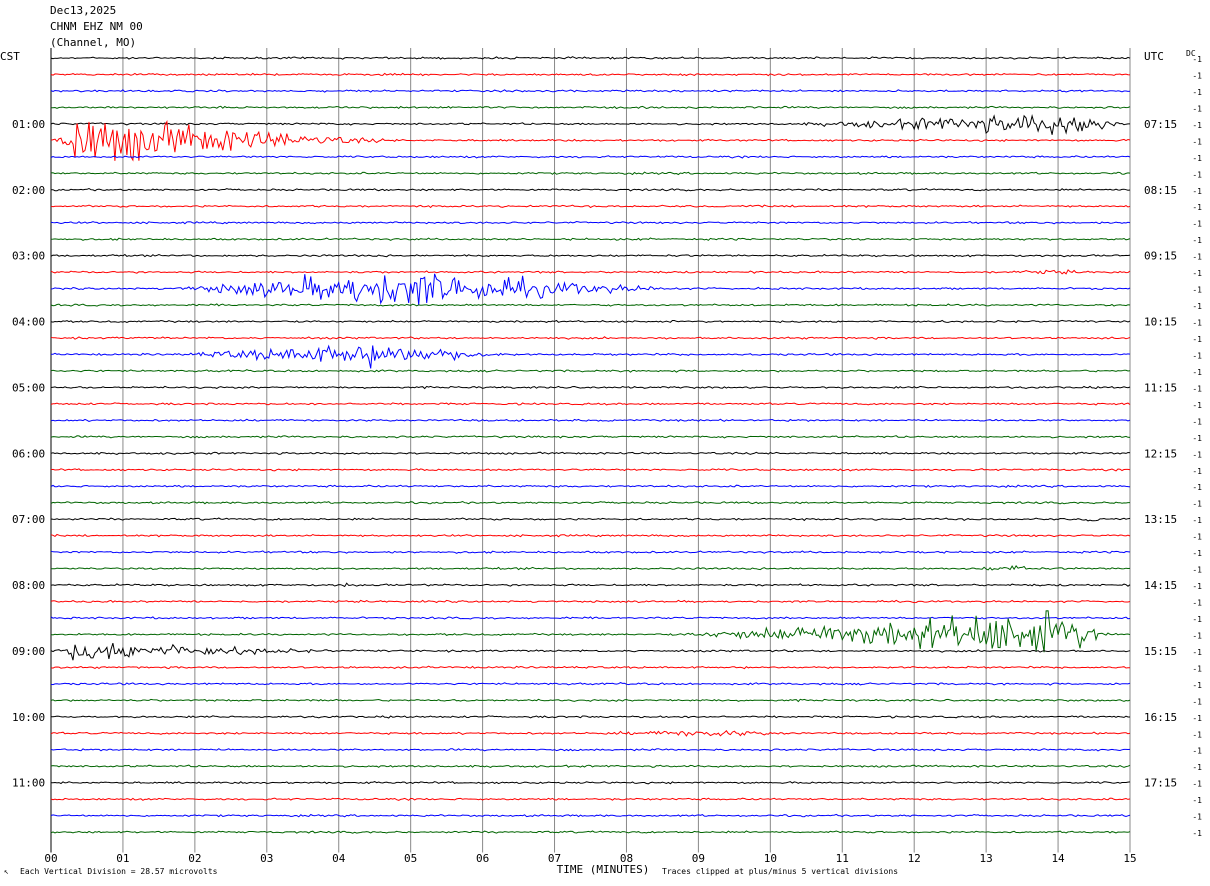 This screenshot has height=886, width=1210. I want to click on x-axis-title: TIME (MINUTES), so click(603, 869).